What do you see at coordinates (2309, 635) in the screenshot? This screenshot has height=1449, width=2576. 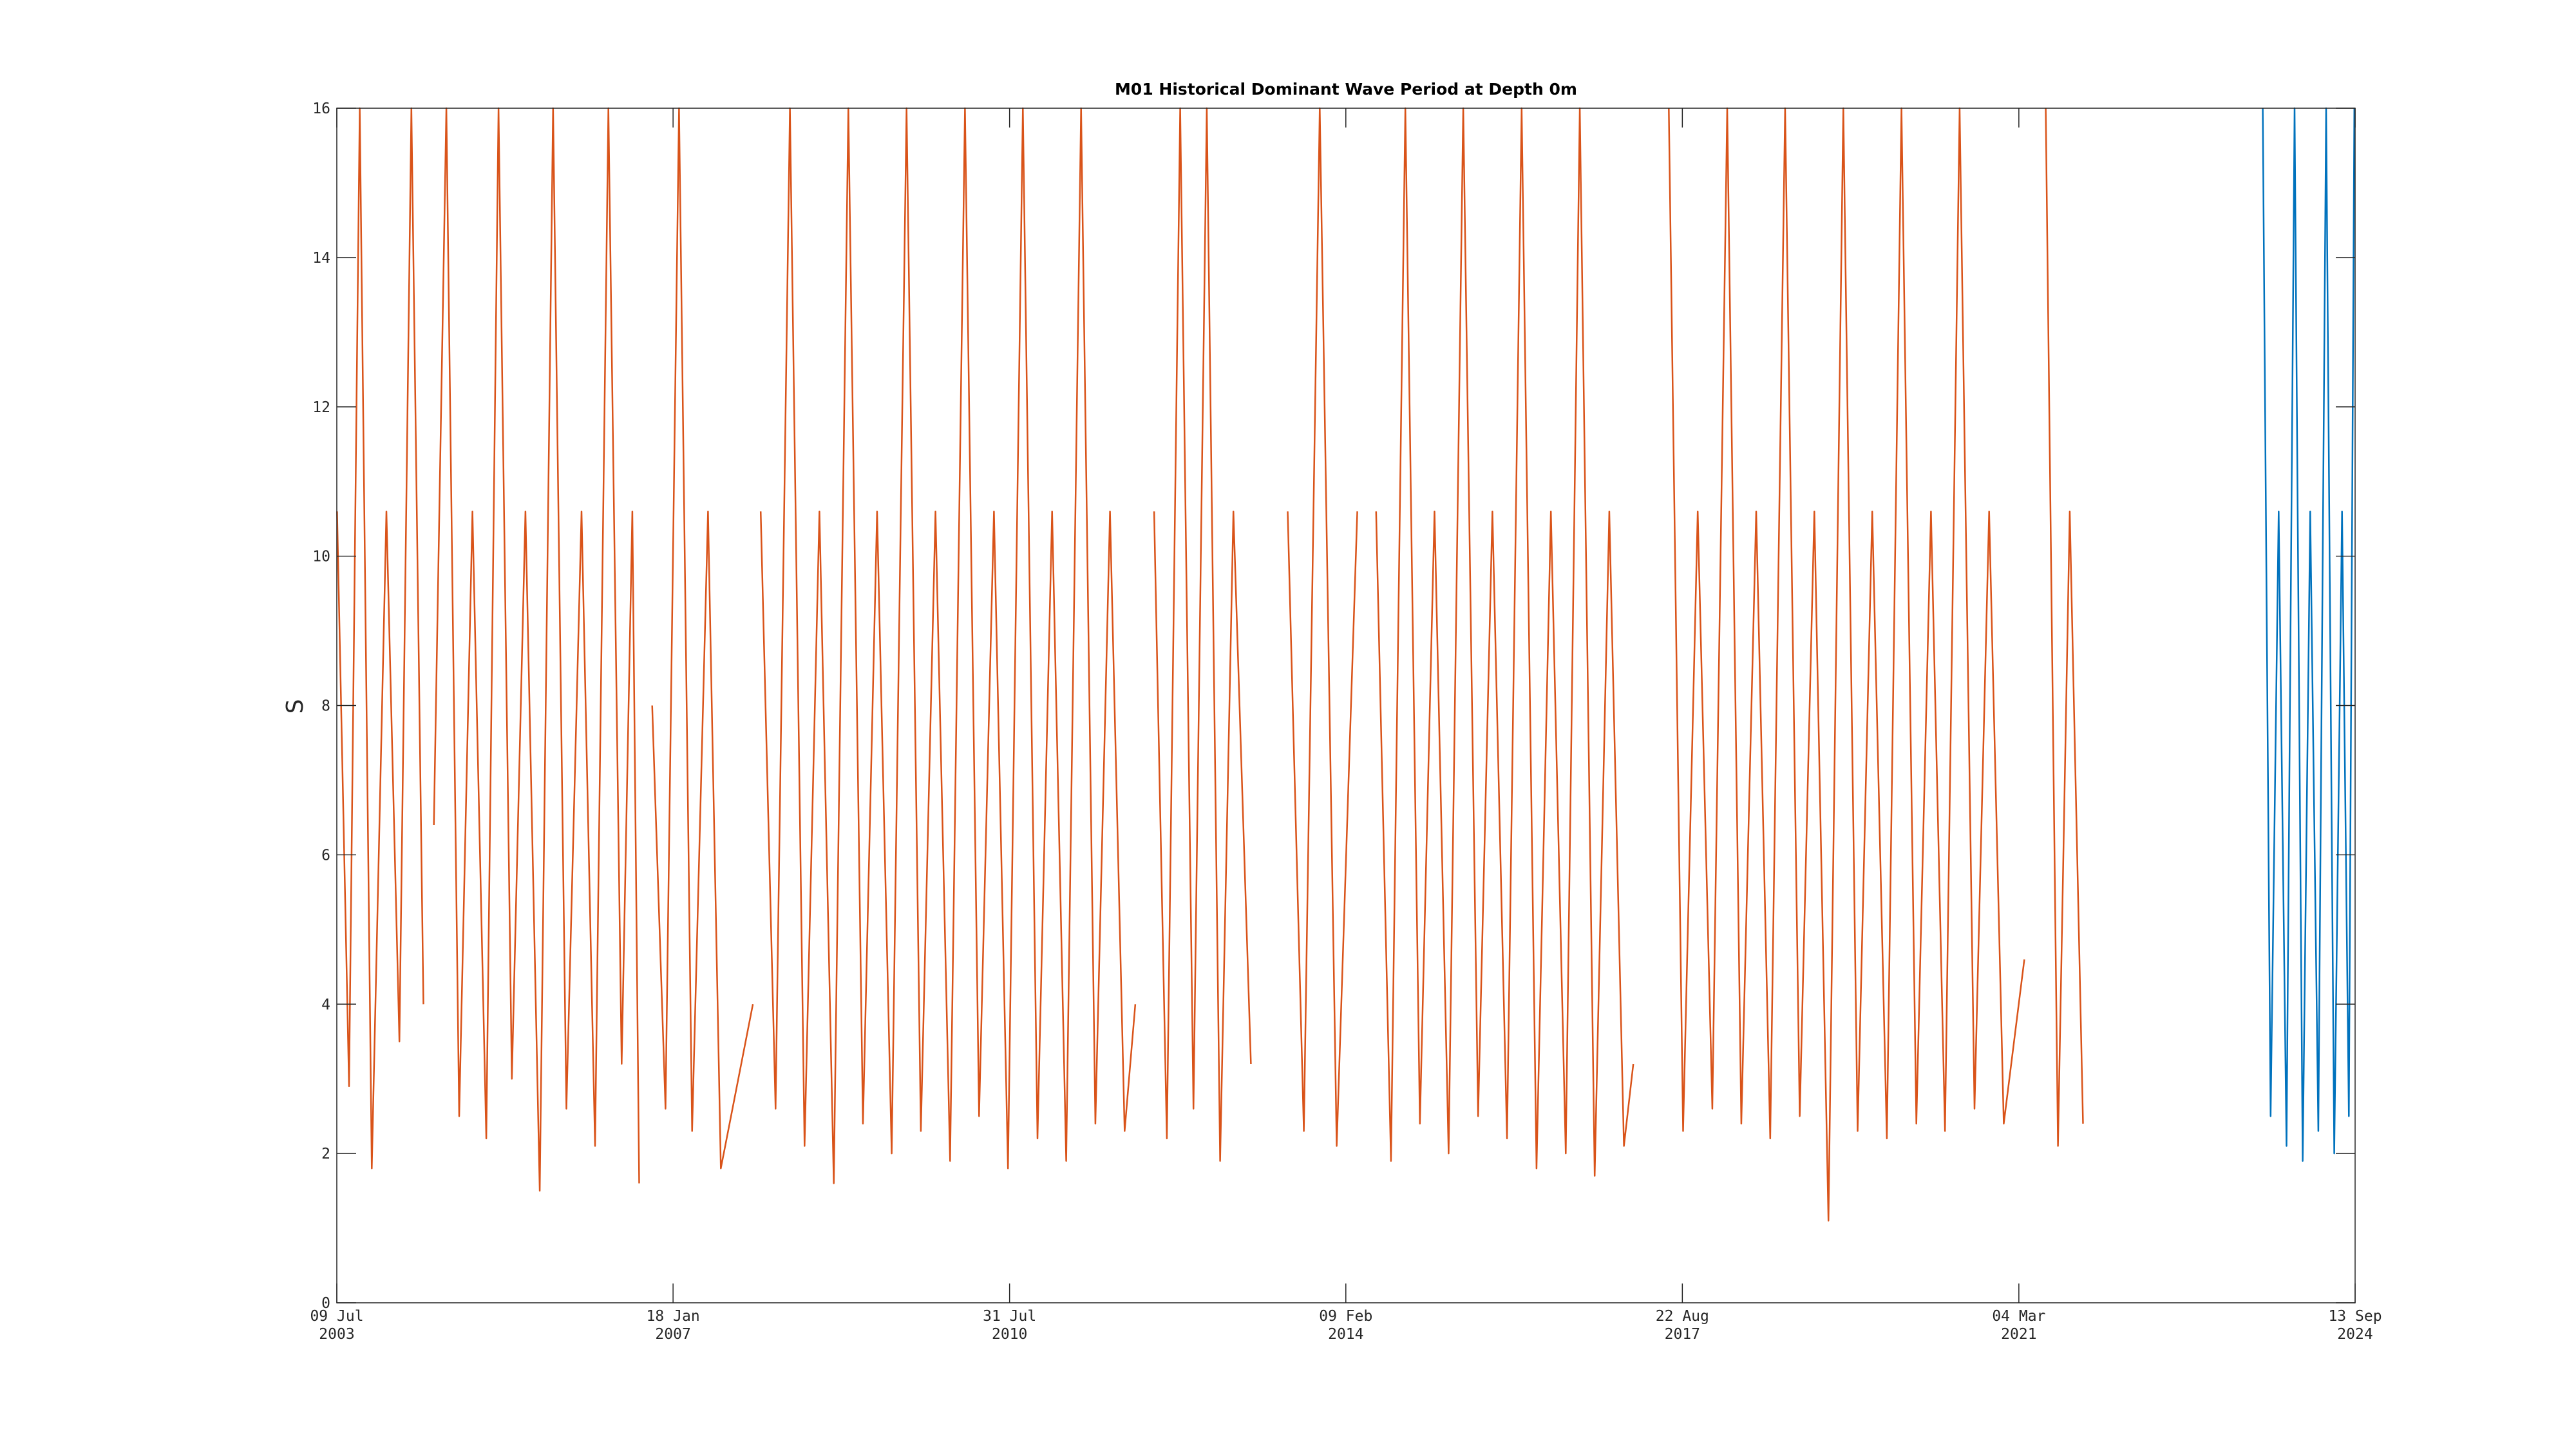 I see `series-line` at bounding box center [2309, 635].